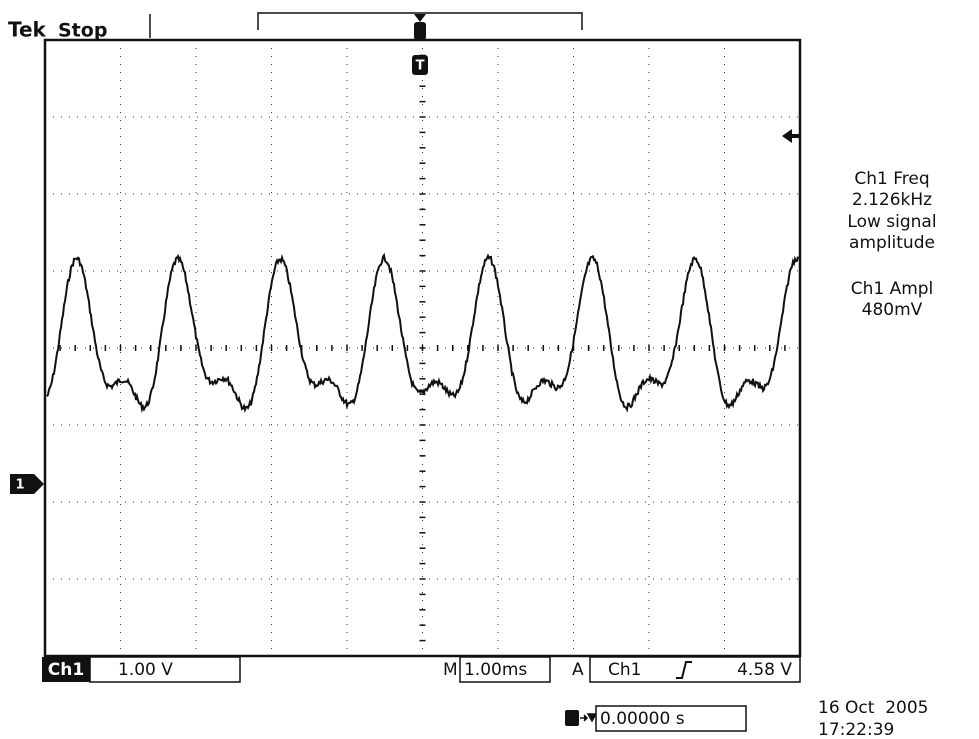 Image resolution: width=979 pixels, height=739 pixels. Describe the element at coordinates (420, 18) in the screenshot. I see `trigger-pointer` at that location.